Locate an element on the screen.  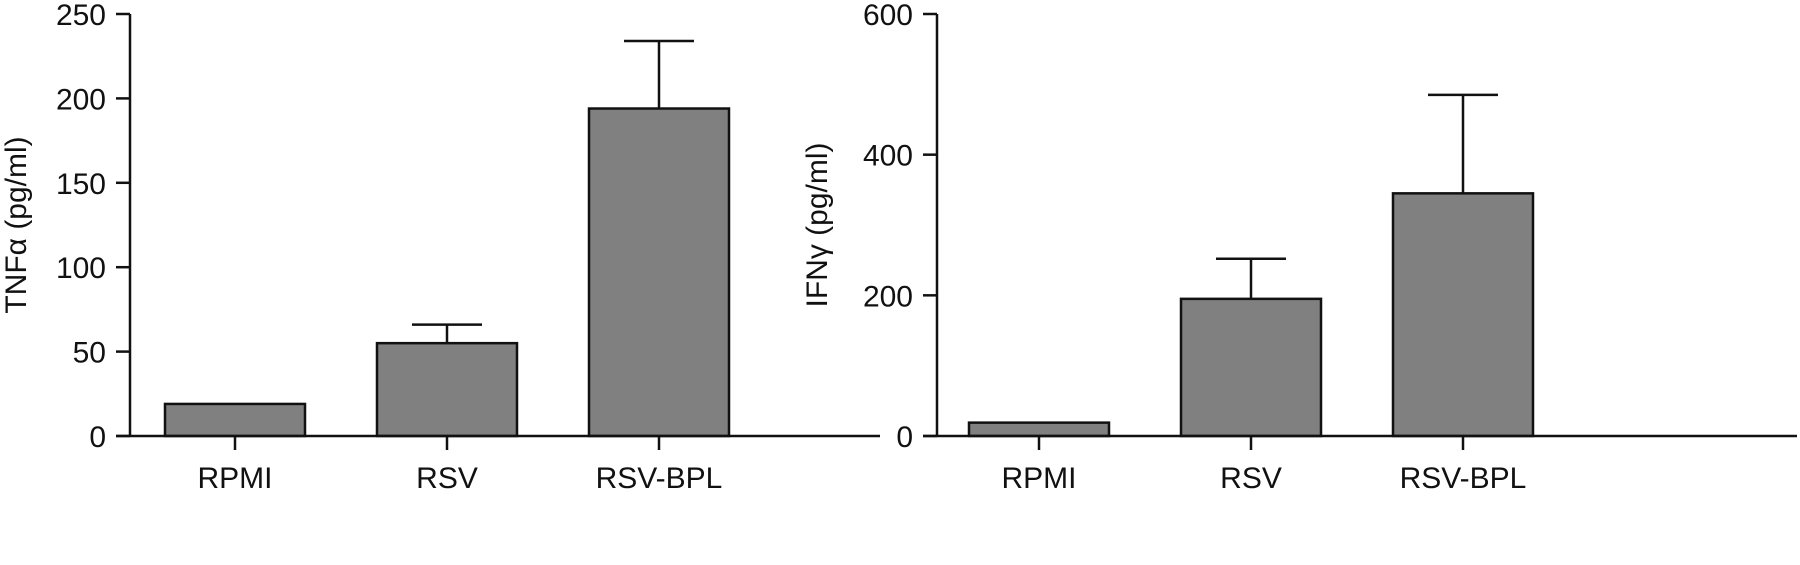
y-tick-label: 600 is located at coordinates (888, 16).